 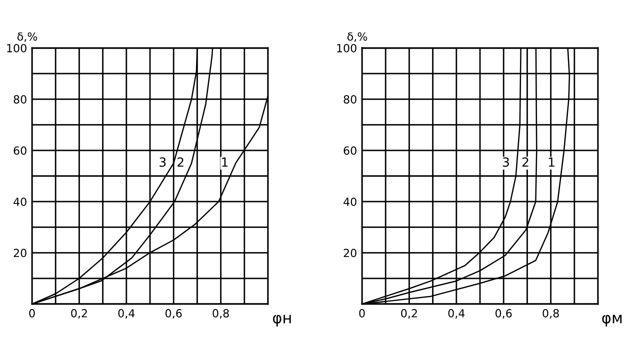 I want to click on x-axis-title: φн, so click(x=281, y=320).